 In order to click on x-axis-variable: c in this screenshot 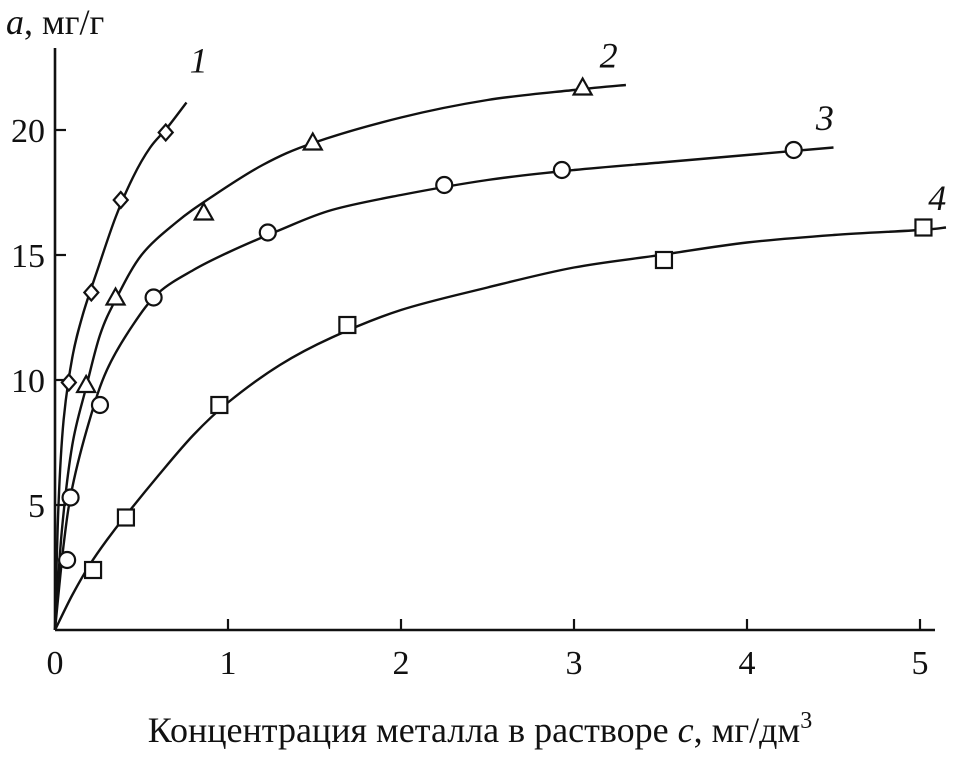, I will do `click(686, 730)`.